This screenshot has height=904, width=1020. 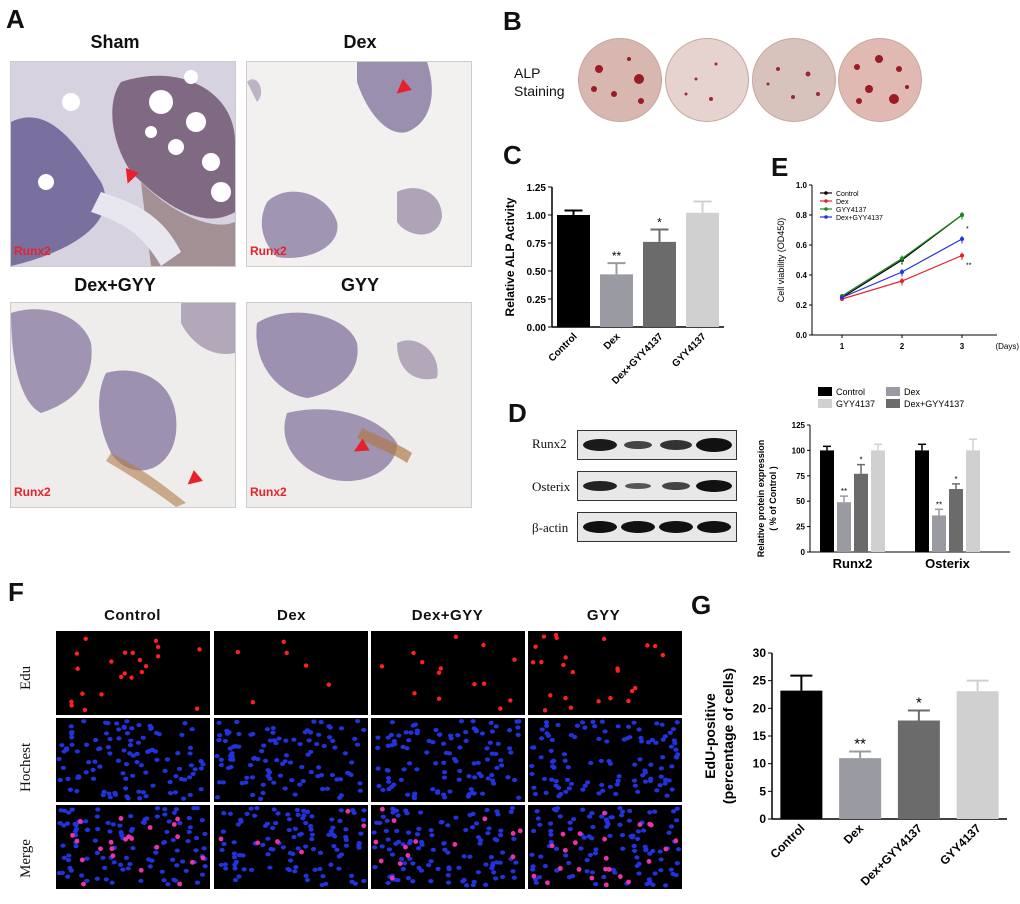 What do you see at coordinates (448, 847) in the screenshot?
I see `fluorescence-image-merge-dex-gyy` at bounding box center [448, 847].